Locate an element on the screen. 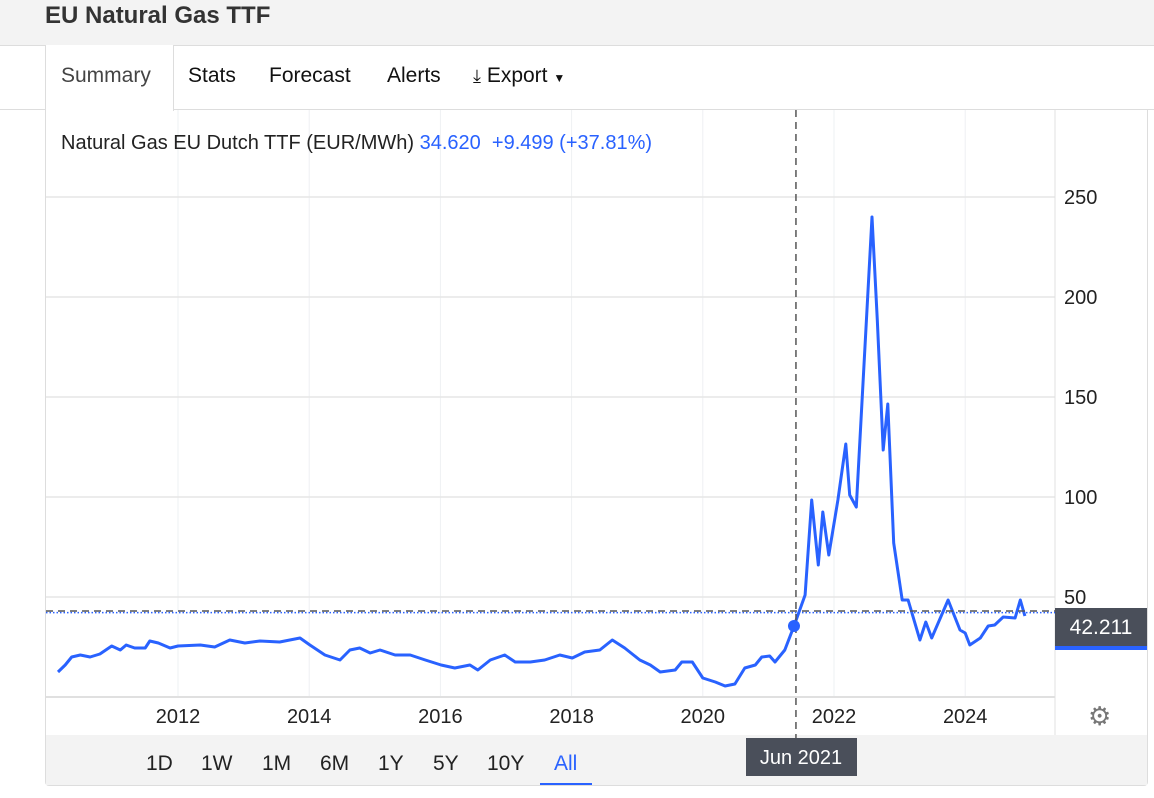 This screenshot has height=798, width=1154. download-icon: ⤓ is located at coordinates (477, 76).